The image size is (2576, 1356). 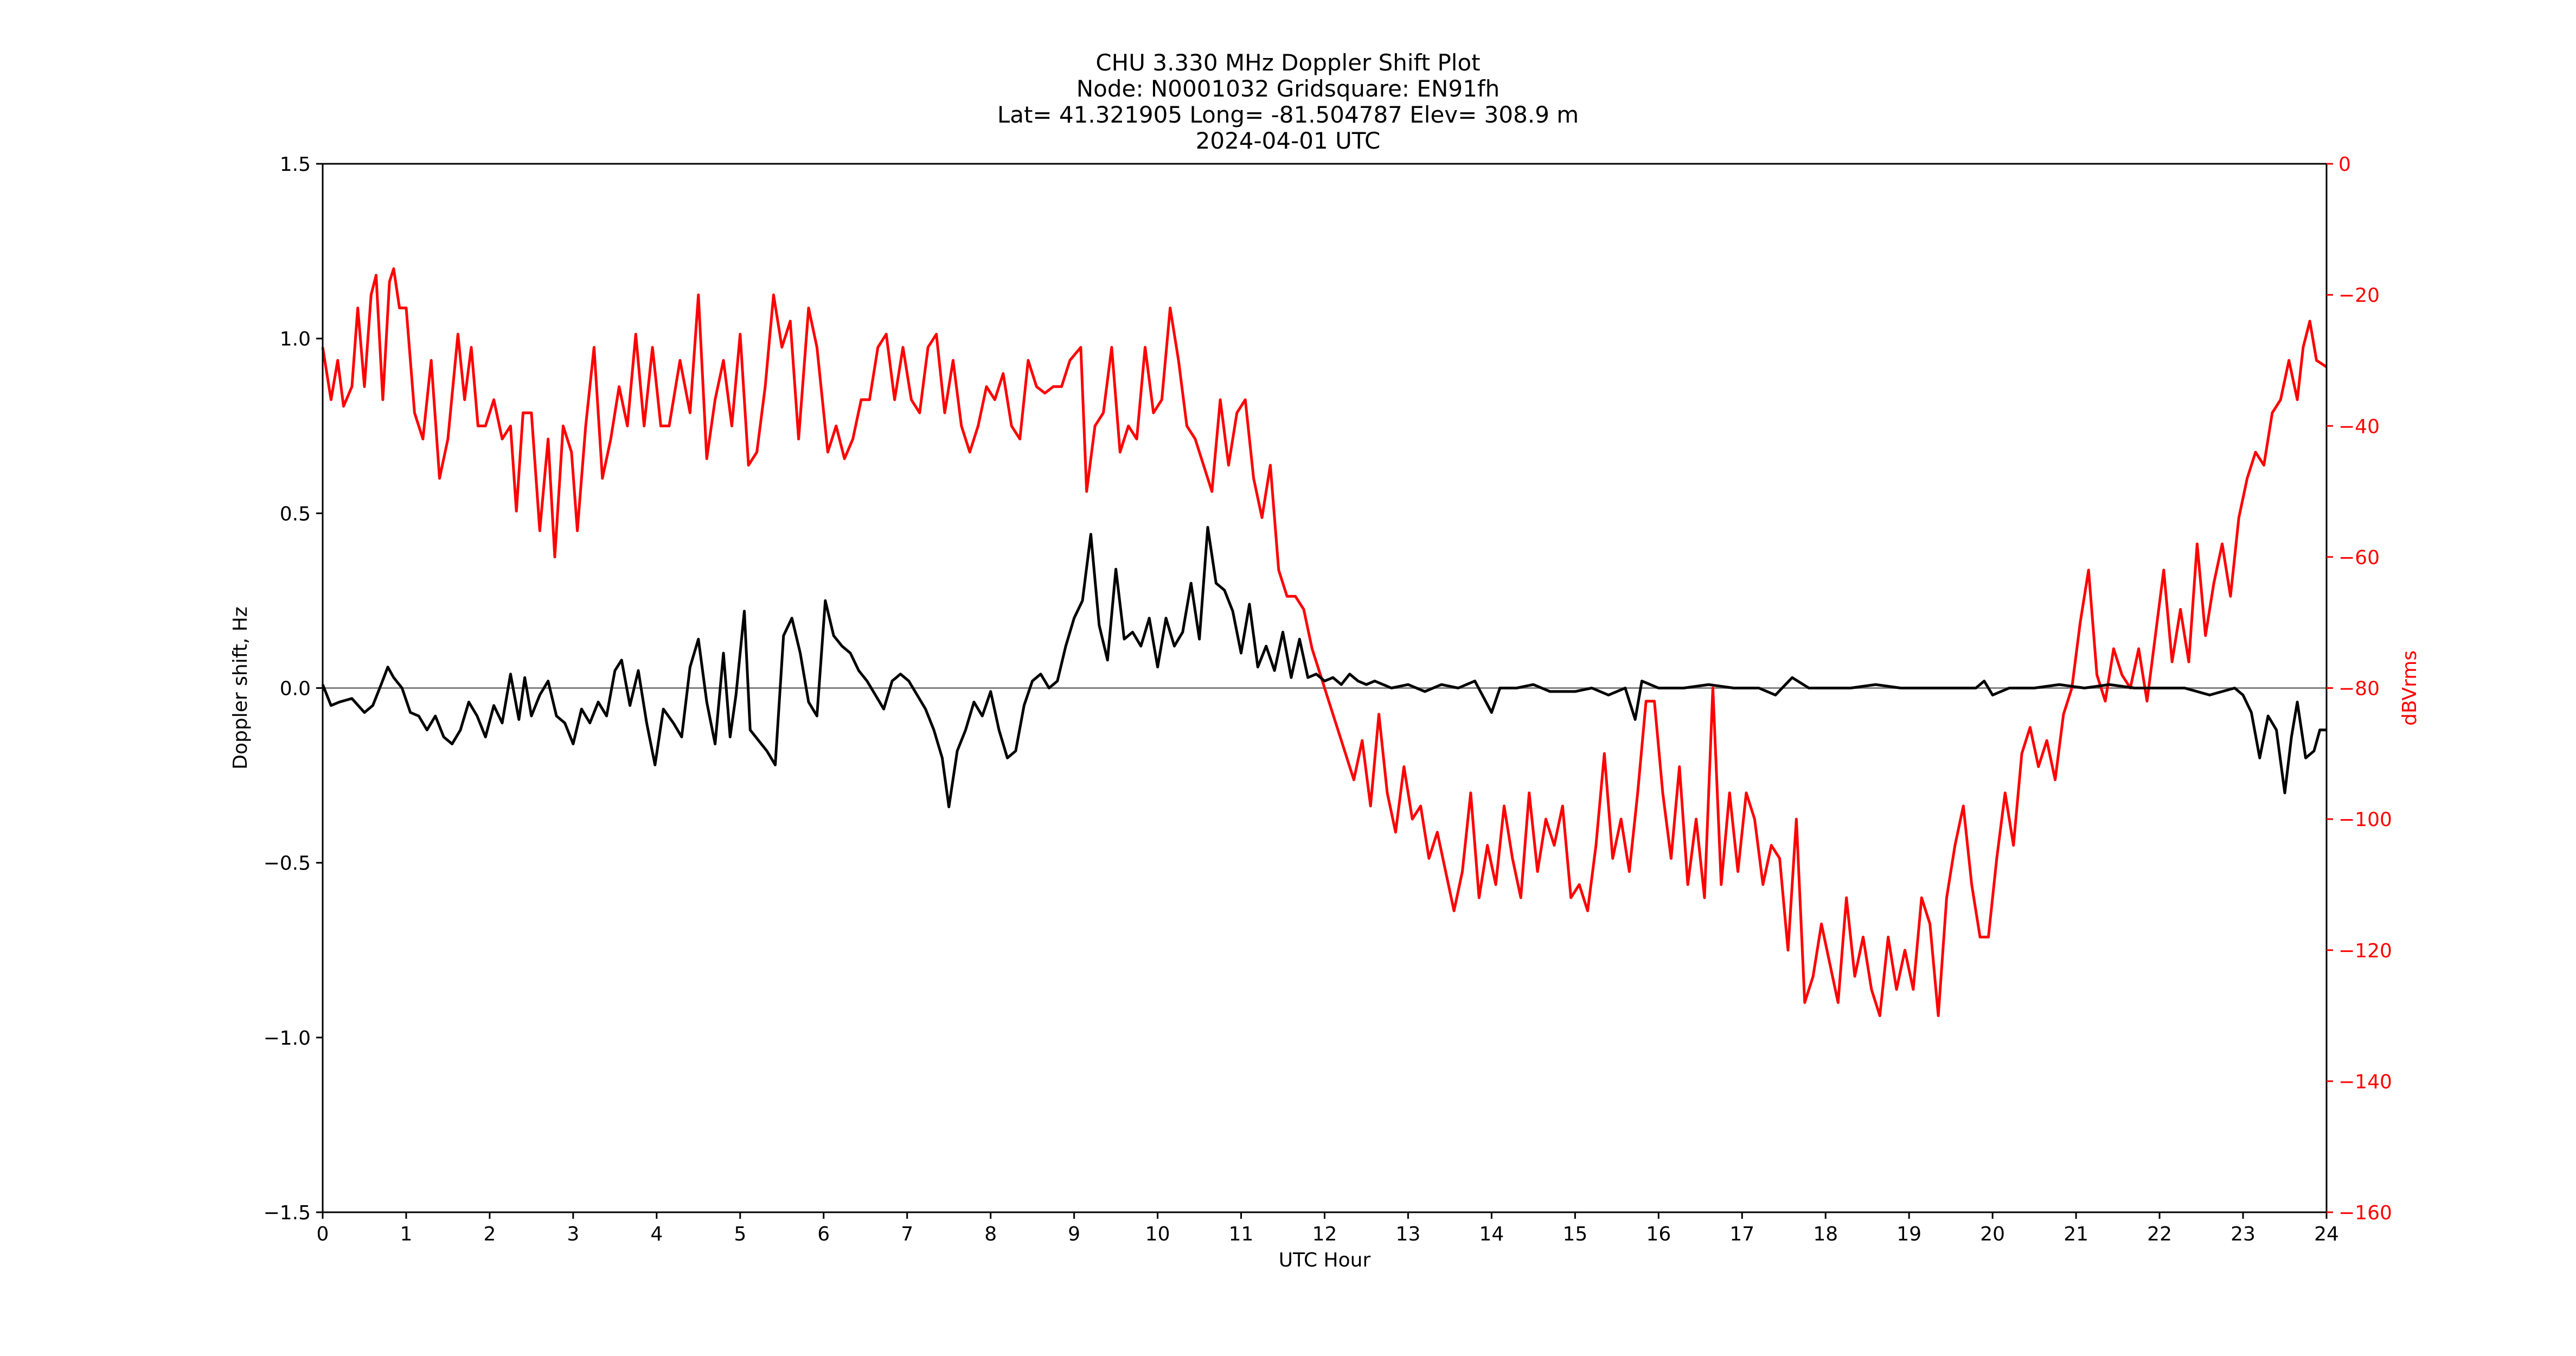 What do you see at coordinates (2365, 1082) in the screenshot?
I see `y2-tick-label: −140` at bounding box center [2365, 1082].